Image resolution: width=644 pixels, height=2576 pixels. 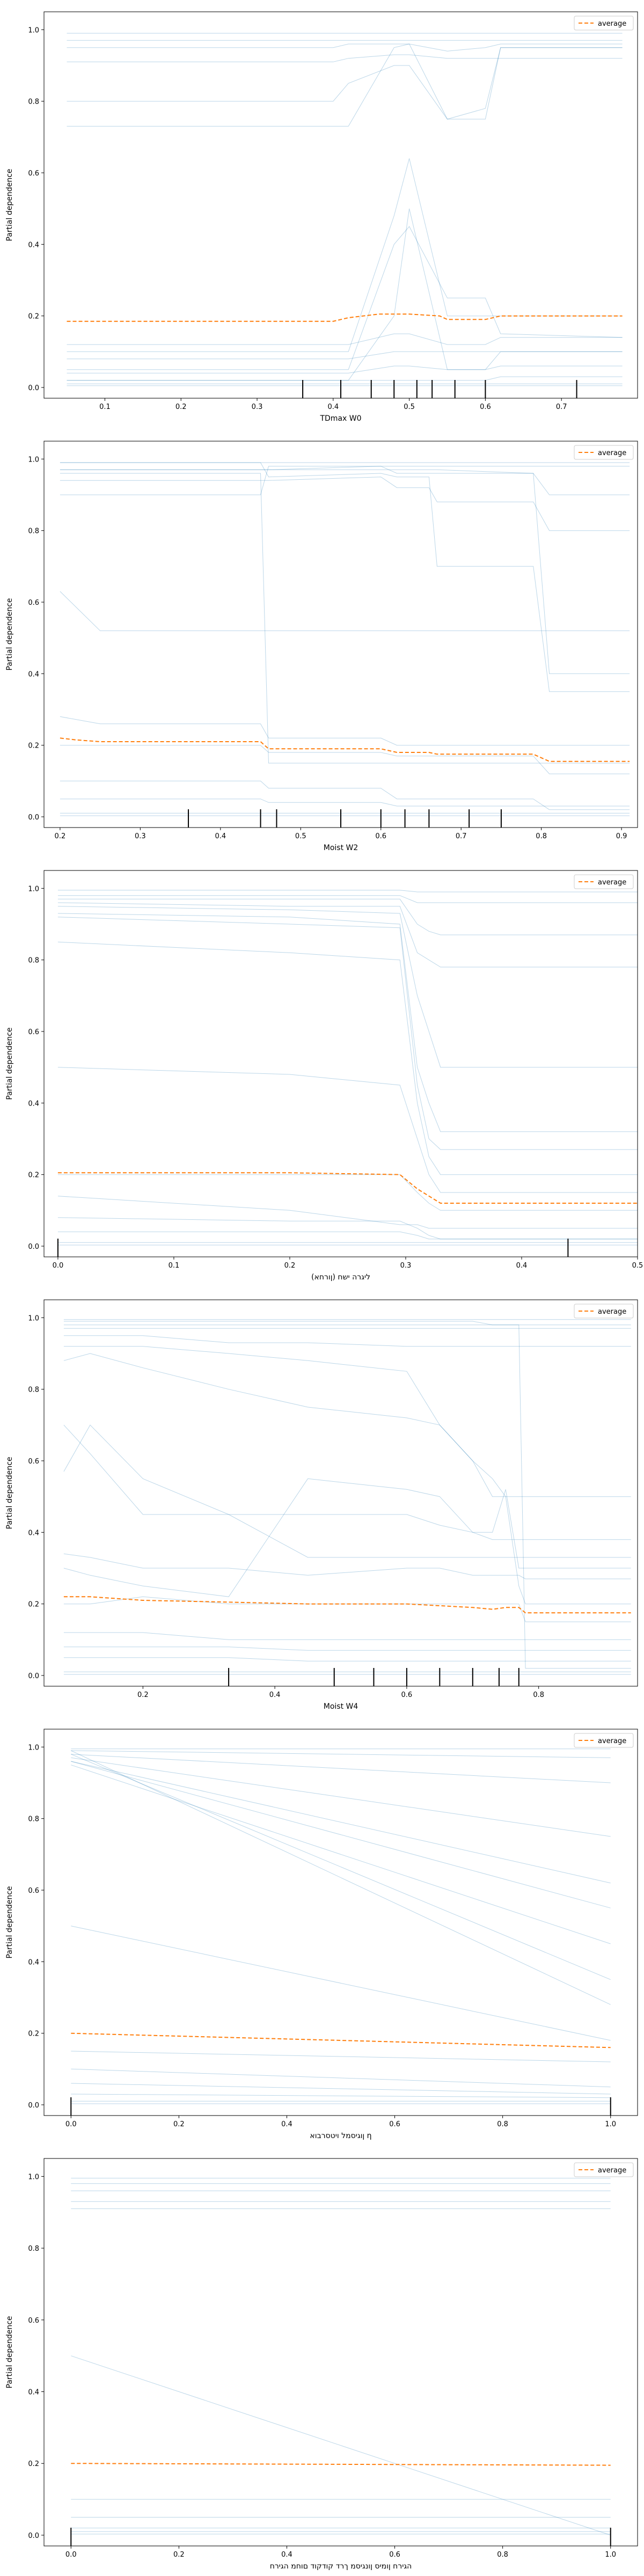 I want to click on x-tick-label: 0.0, so click(x=71, y=2124).